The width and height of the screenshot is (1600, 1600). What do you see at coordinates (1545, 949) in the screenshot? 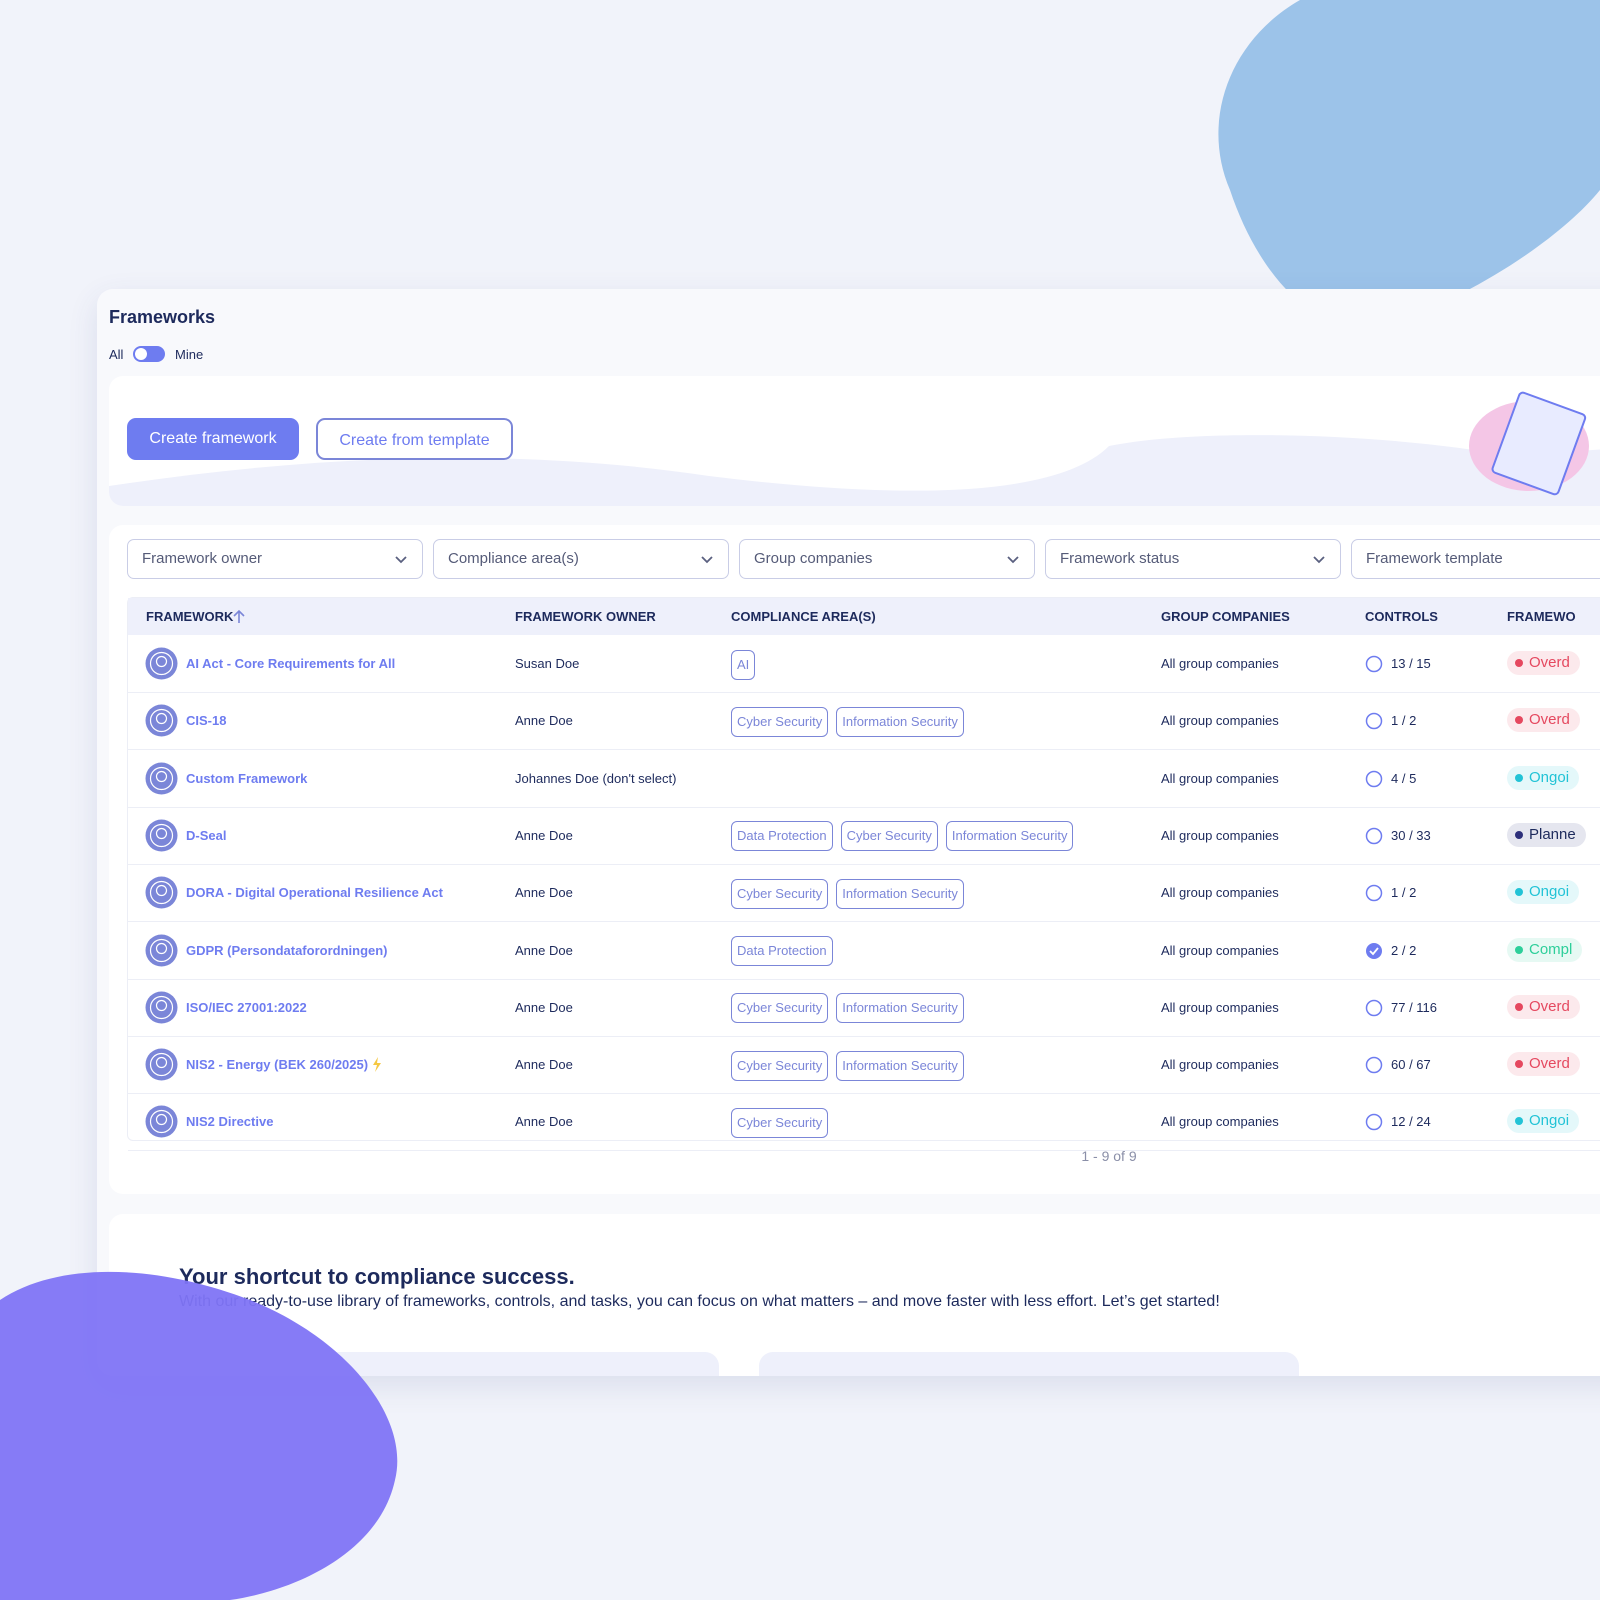
I see `status-pill: Compl` at bounding box center [1545, 949].